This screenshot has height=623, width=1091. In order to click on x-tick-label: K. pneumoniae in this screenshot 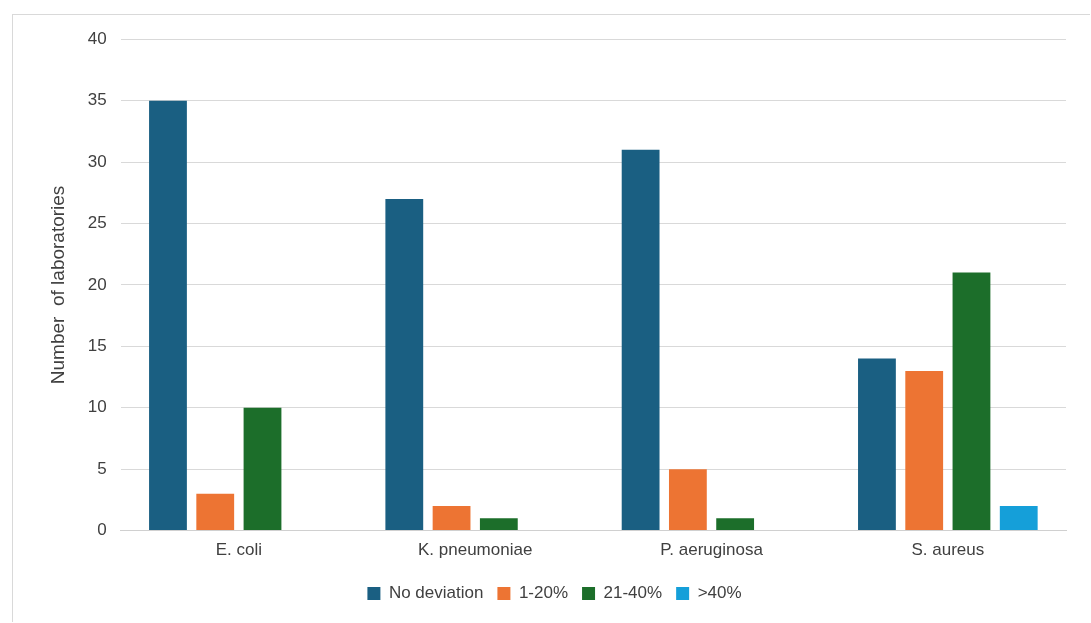, I will do `click(475, 550)`.